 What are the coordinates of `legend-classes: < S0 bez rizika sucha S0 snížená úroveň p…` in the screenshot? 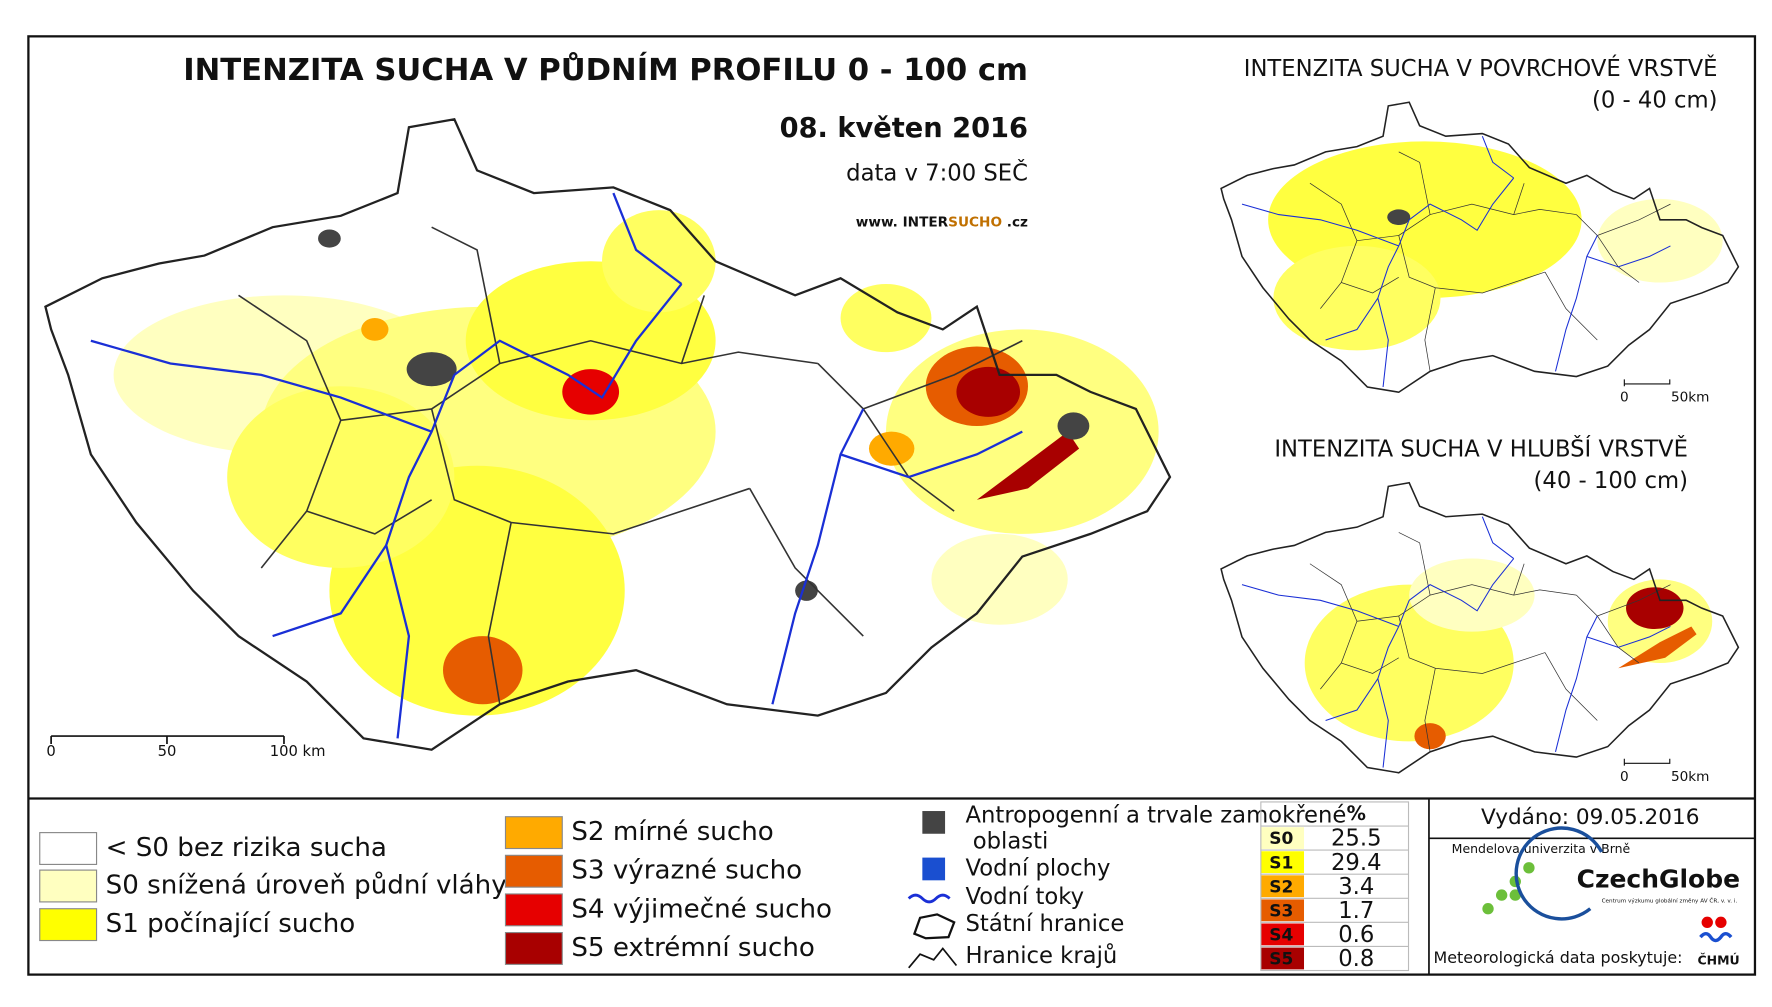 It's located at (435, 890).